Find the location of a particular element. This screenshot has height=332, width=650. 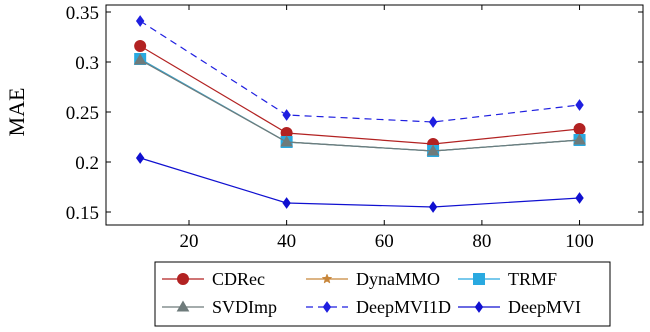

x-tick-label: 80 is located at coordinates (481, 241).